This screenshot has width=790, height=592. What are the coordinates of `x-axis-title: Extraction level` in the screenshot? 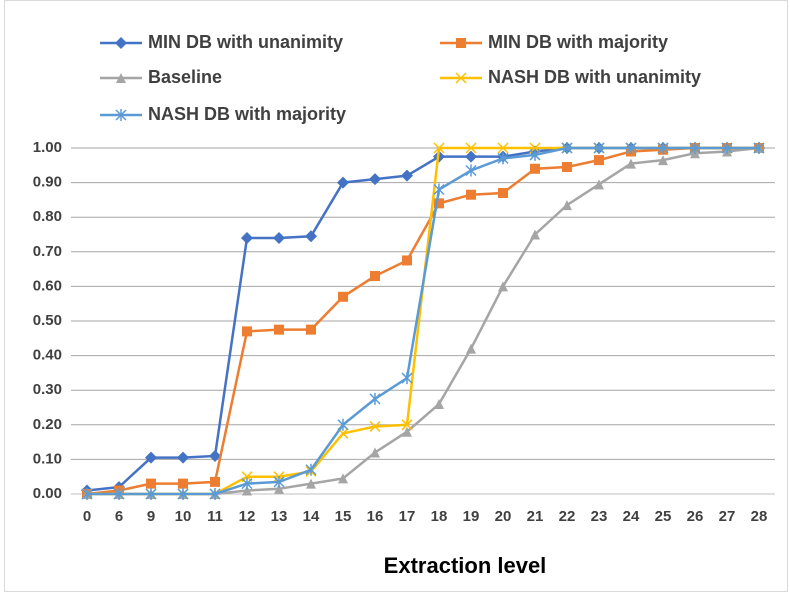 It's located at (465, 565).